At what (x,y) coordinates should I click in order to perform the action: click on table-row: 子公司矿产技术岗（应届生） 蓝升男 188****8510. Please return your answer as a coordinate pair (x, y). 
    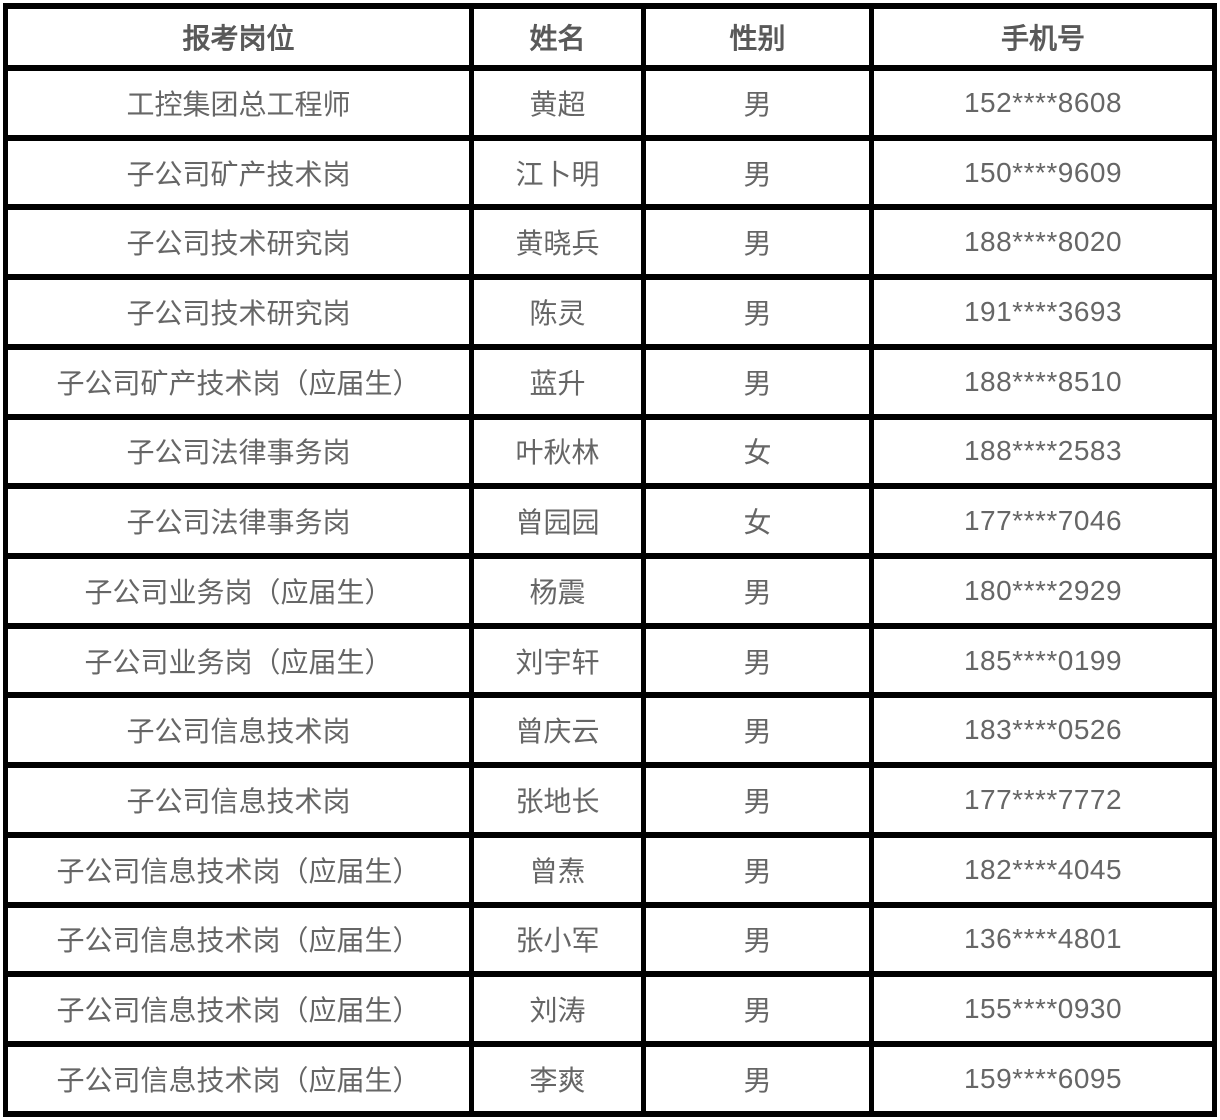
    Looking at the image, I should click on (610, 381).